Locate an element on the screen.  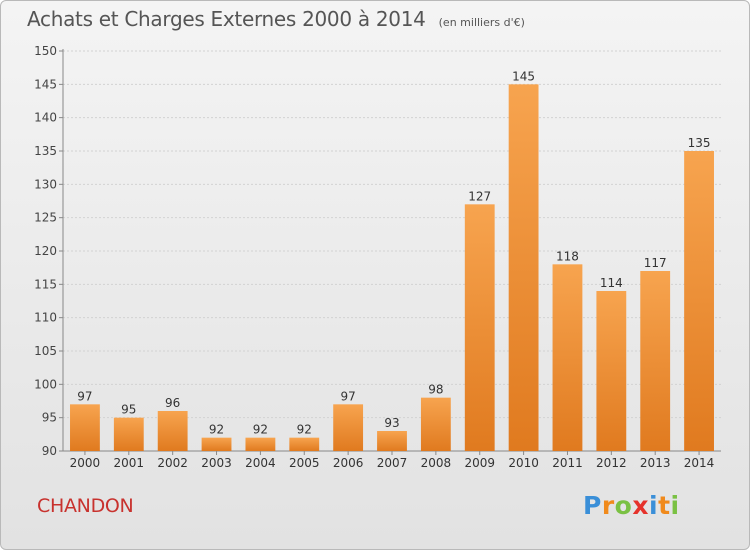
logo-letter: o is located at coordinates (623, 505).